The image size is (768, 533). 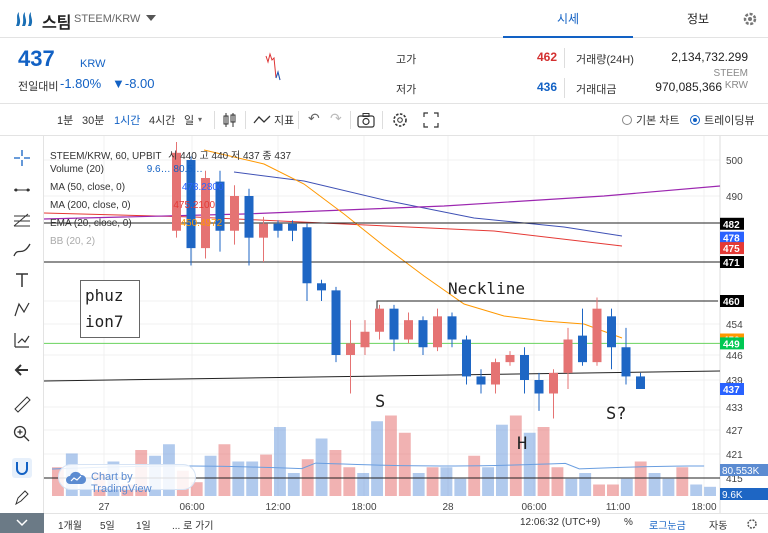 What do you see at coordinates (193, 526) in the screenshot?
I see `goto-date: ... 로 가기` at bounding box center [193, 526].